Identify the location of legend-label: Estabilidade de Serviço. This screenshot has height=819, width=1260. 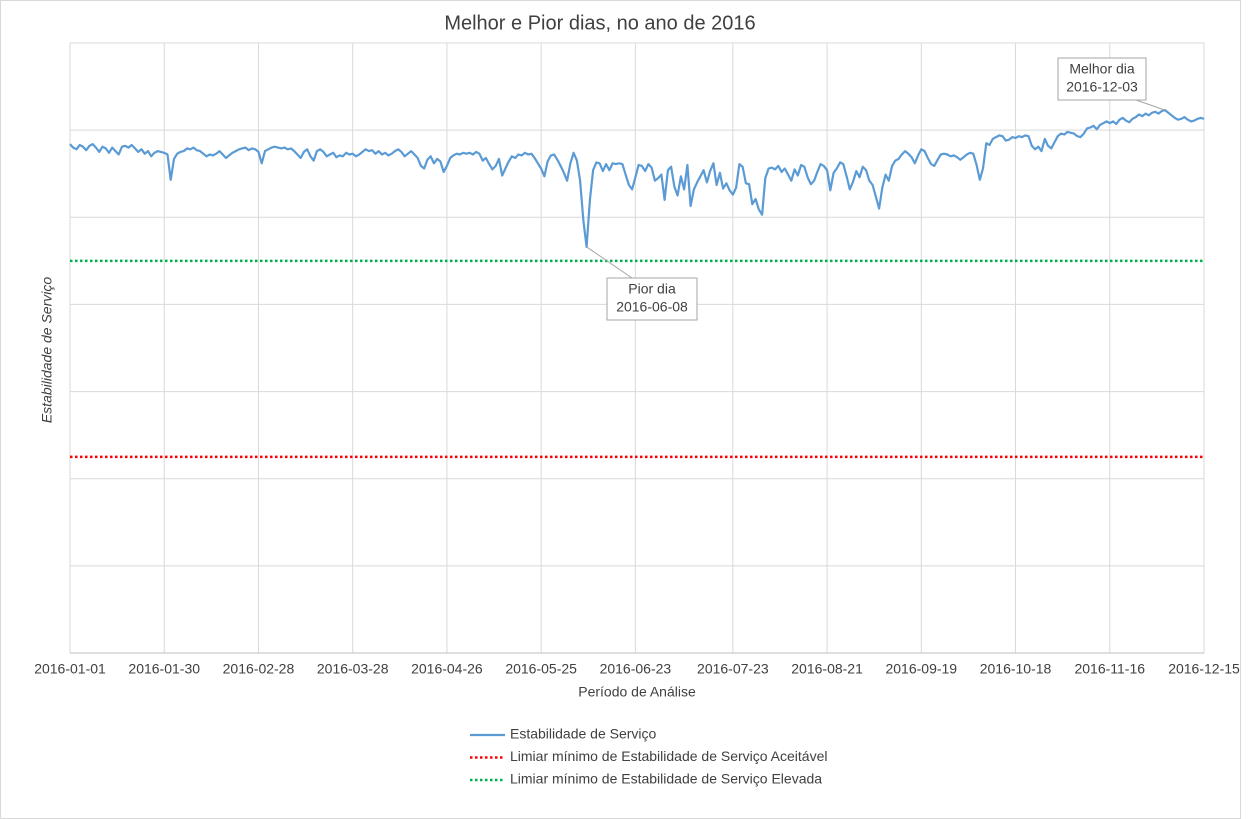
(583, 734).